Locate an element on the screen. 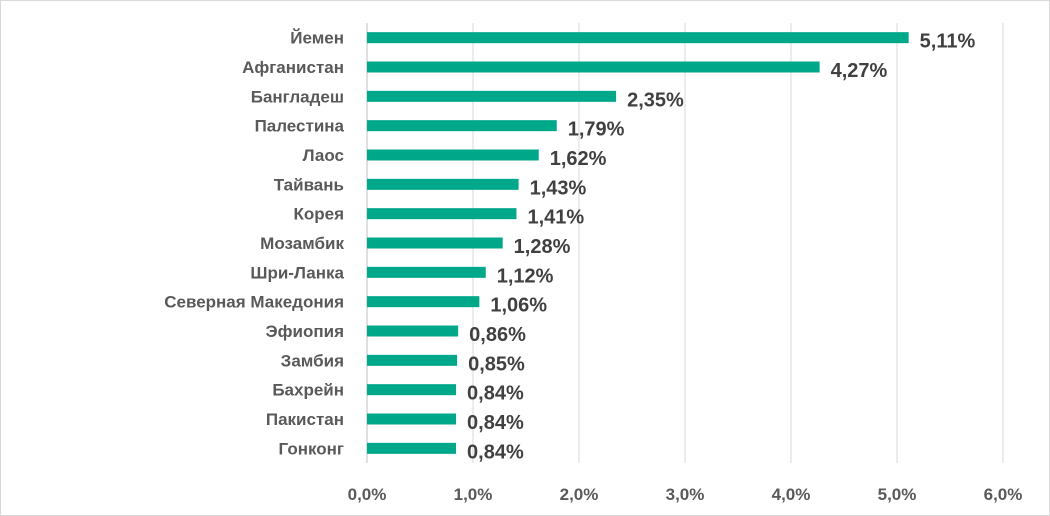 The height and width of the screenshot is (516, 1050). category-label: Пакистан is located at coordinates (305, 419).